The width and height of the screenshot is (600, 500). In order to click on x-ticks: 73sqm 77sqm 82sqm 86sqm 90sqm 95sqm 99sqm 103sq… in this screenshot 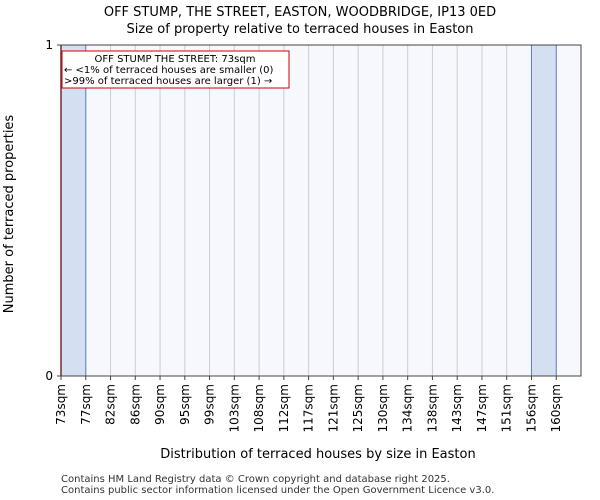, I will do `click(308, 404)`.